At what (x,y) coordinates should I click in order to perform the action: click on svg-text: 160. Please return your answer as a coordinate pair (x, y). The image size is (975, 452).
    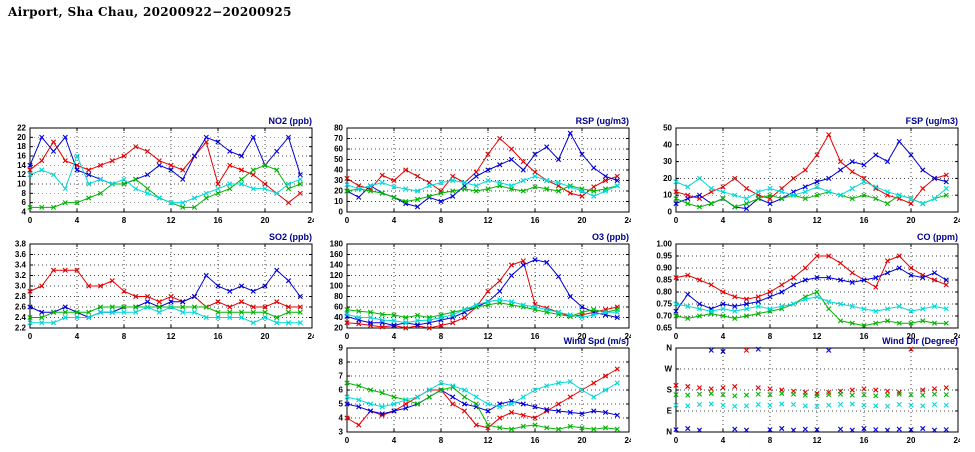
    Looking at the image, I should click on (337, 254).